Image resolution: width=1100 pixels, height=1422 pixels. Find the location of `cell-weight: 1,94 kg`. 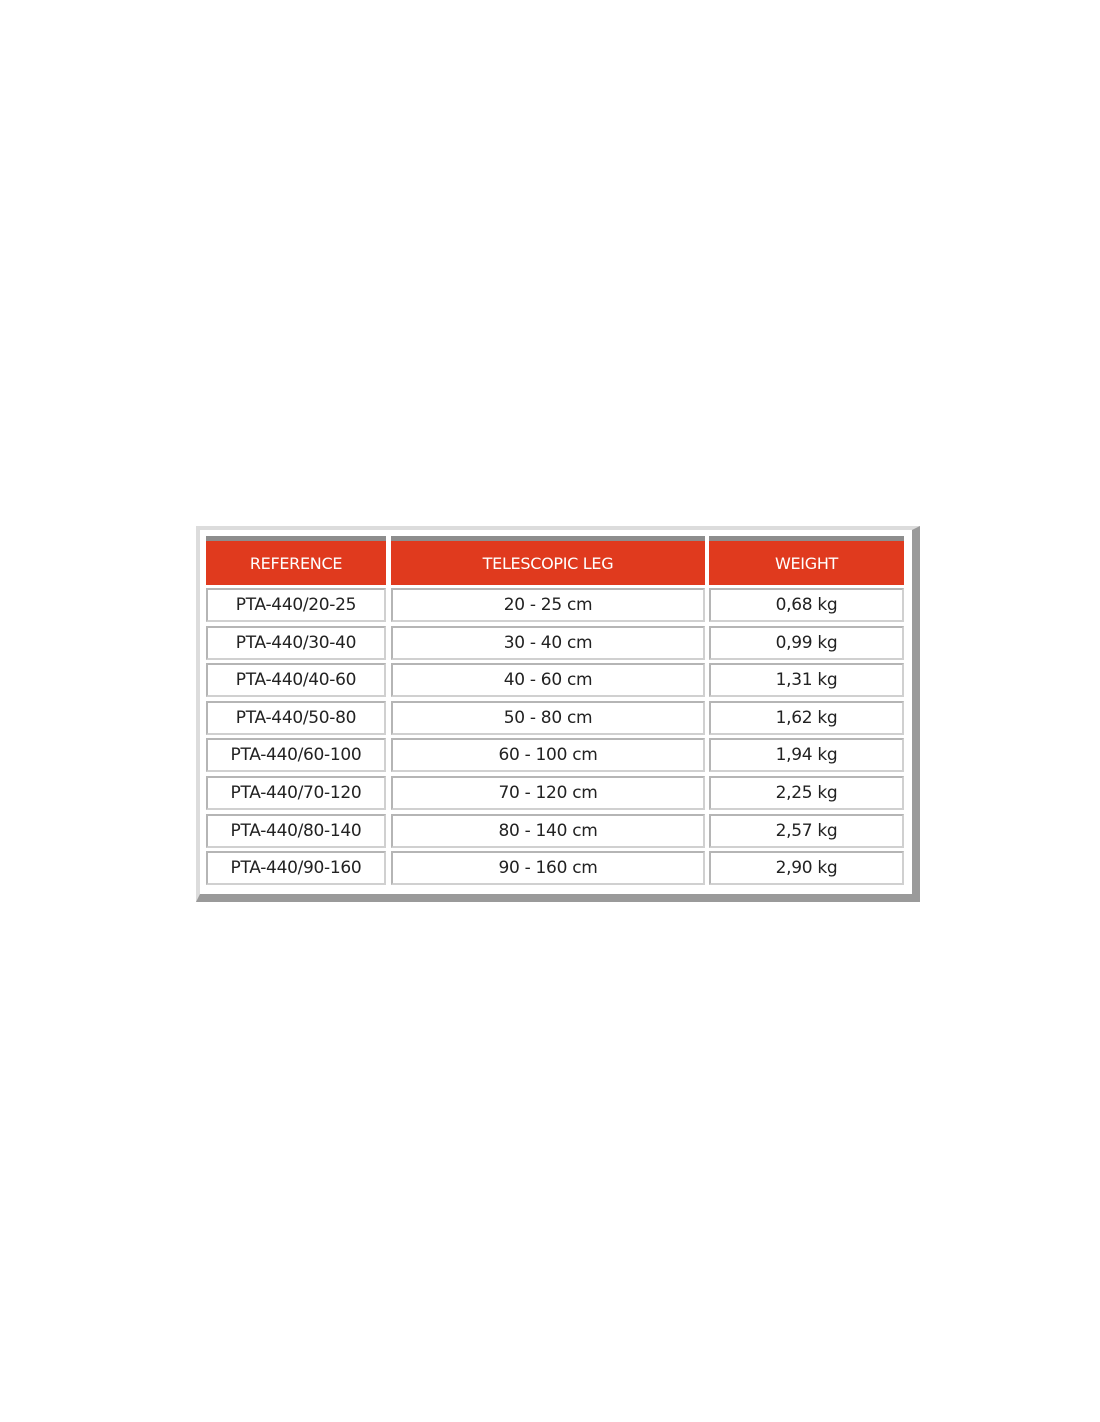

cell-weight: 1,94 kg is located at coordinates (806, 755).